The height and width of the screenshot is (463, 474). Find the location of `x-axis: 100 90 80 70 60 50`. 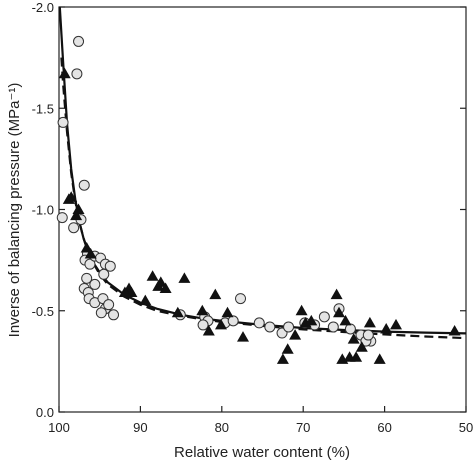

x-axis: 100 90 80 70 60 50 is located at coordinates (260, 420).